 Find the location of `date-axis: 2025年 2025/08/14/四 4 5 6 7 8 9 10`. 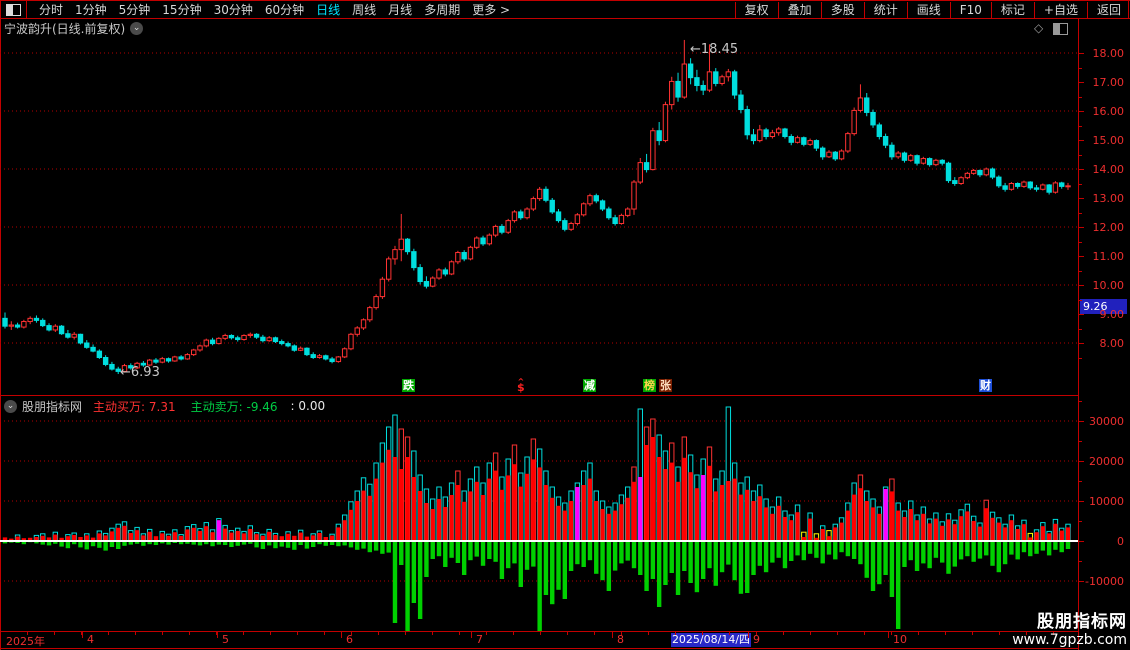

date-axis: 2025年 2025/08/14/四 4 5 6 7 8 9 10 is located at coordinates (565, 640).